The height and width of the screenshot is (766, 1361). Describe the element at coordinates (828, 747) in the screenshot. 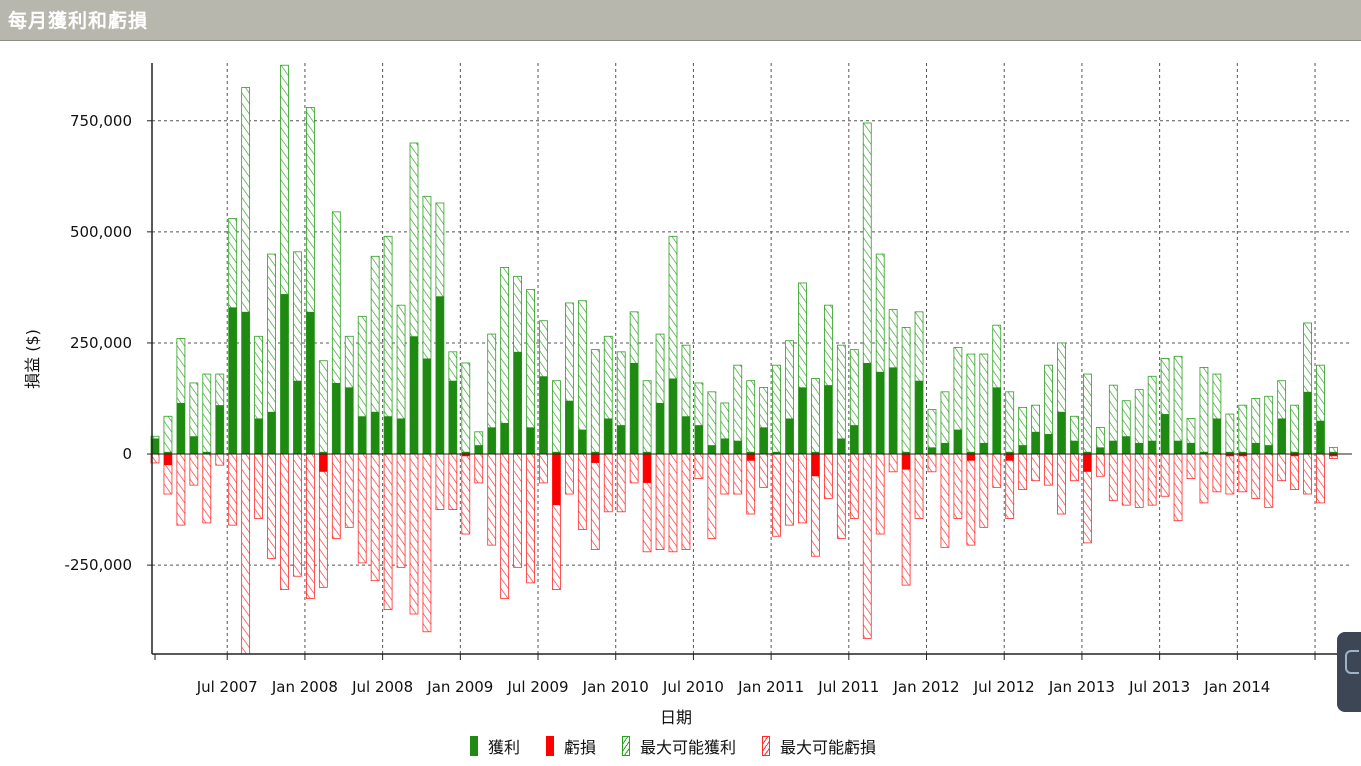

I see `legend-label: 最大可能虧損` at that location.